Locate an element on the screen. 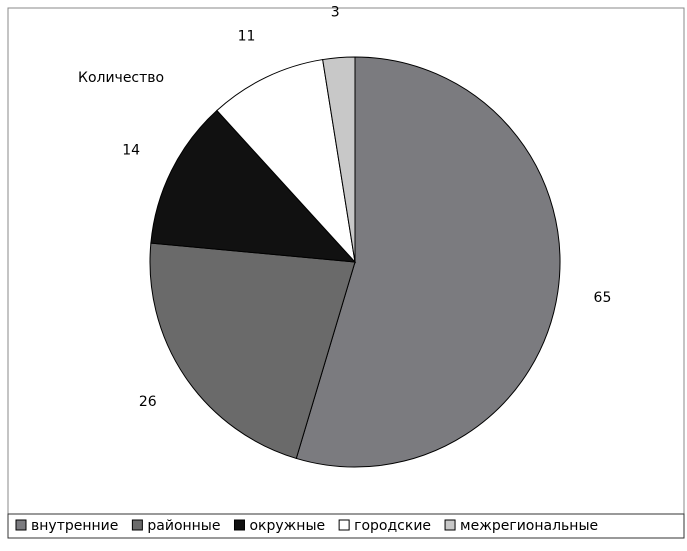 This screenshot has width=687, height=551. legend-label: городские is located at coordinates (392, 526).